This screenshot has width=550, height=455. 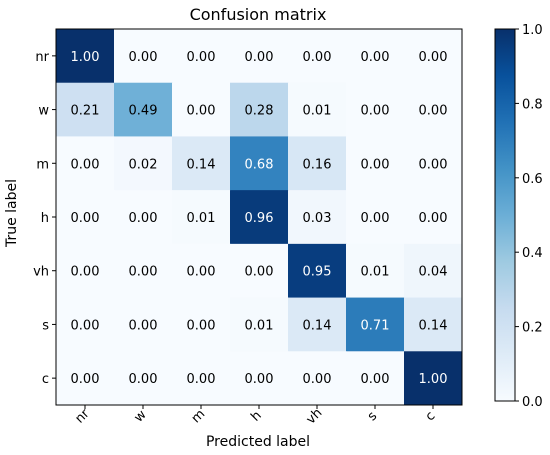 I want to click on cell-value-3-4: 0.03, so click(x=317, y=218).